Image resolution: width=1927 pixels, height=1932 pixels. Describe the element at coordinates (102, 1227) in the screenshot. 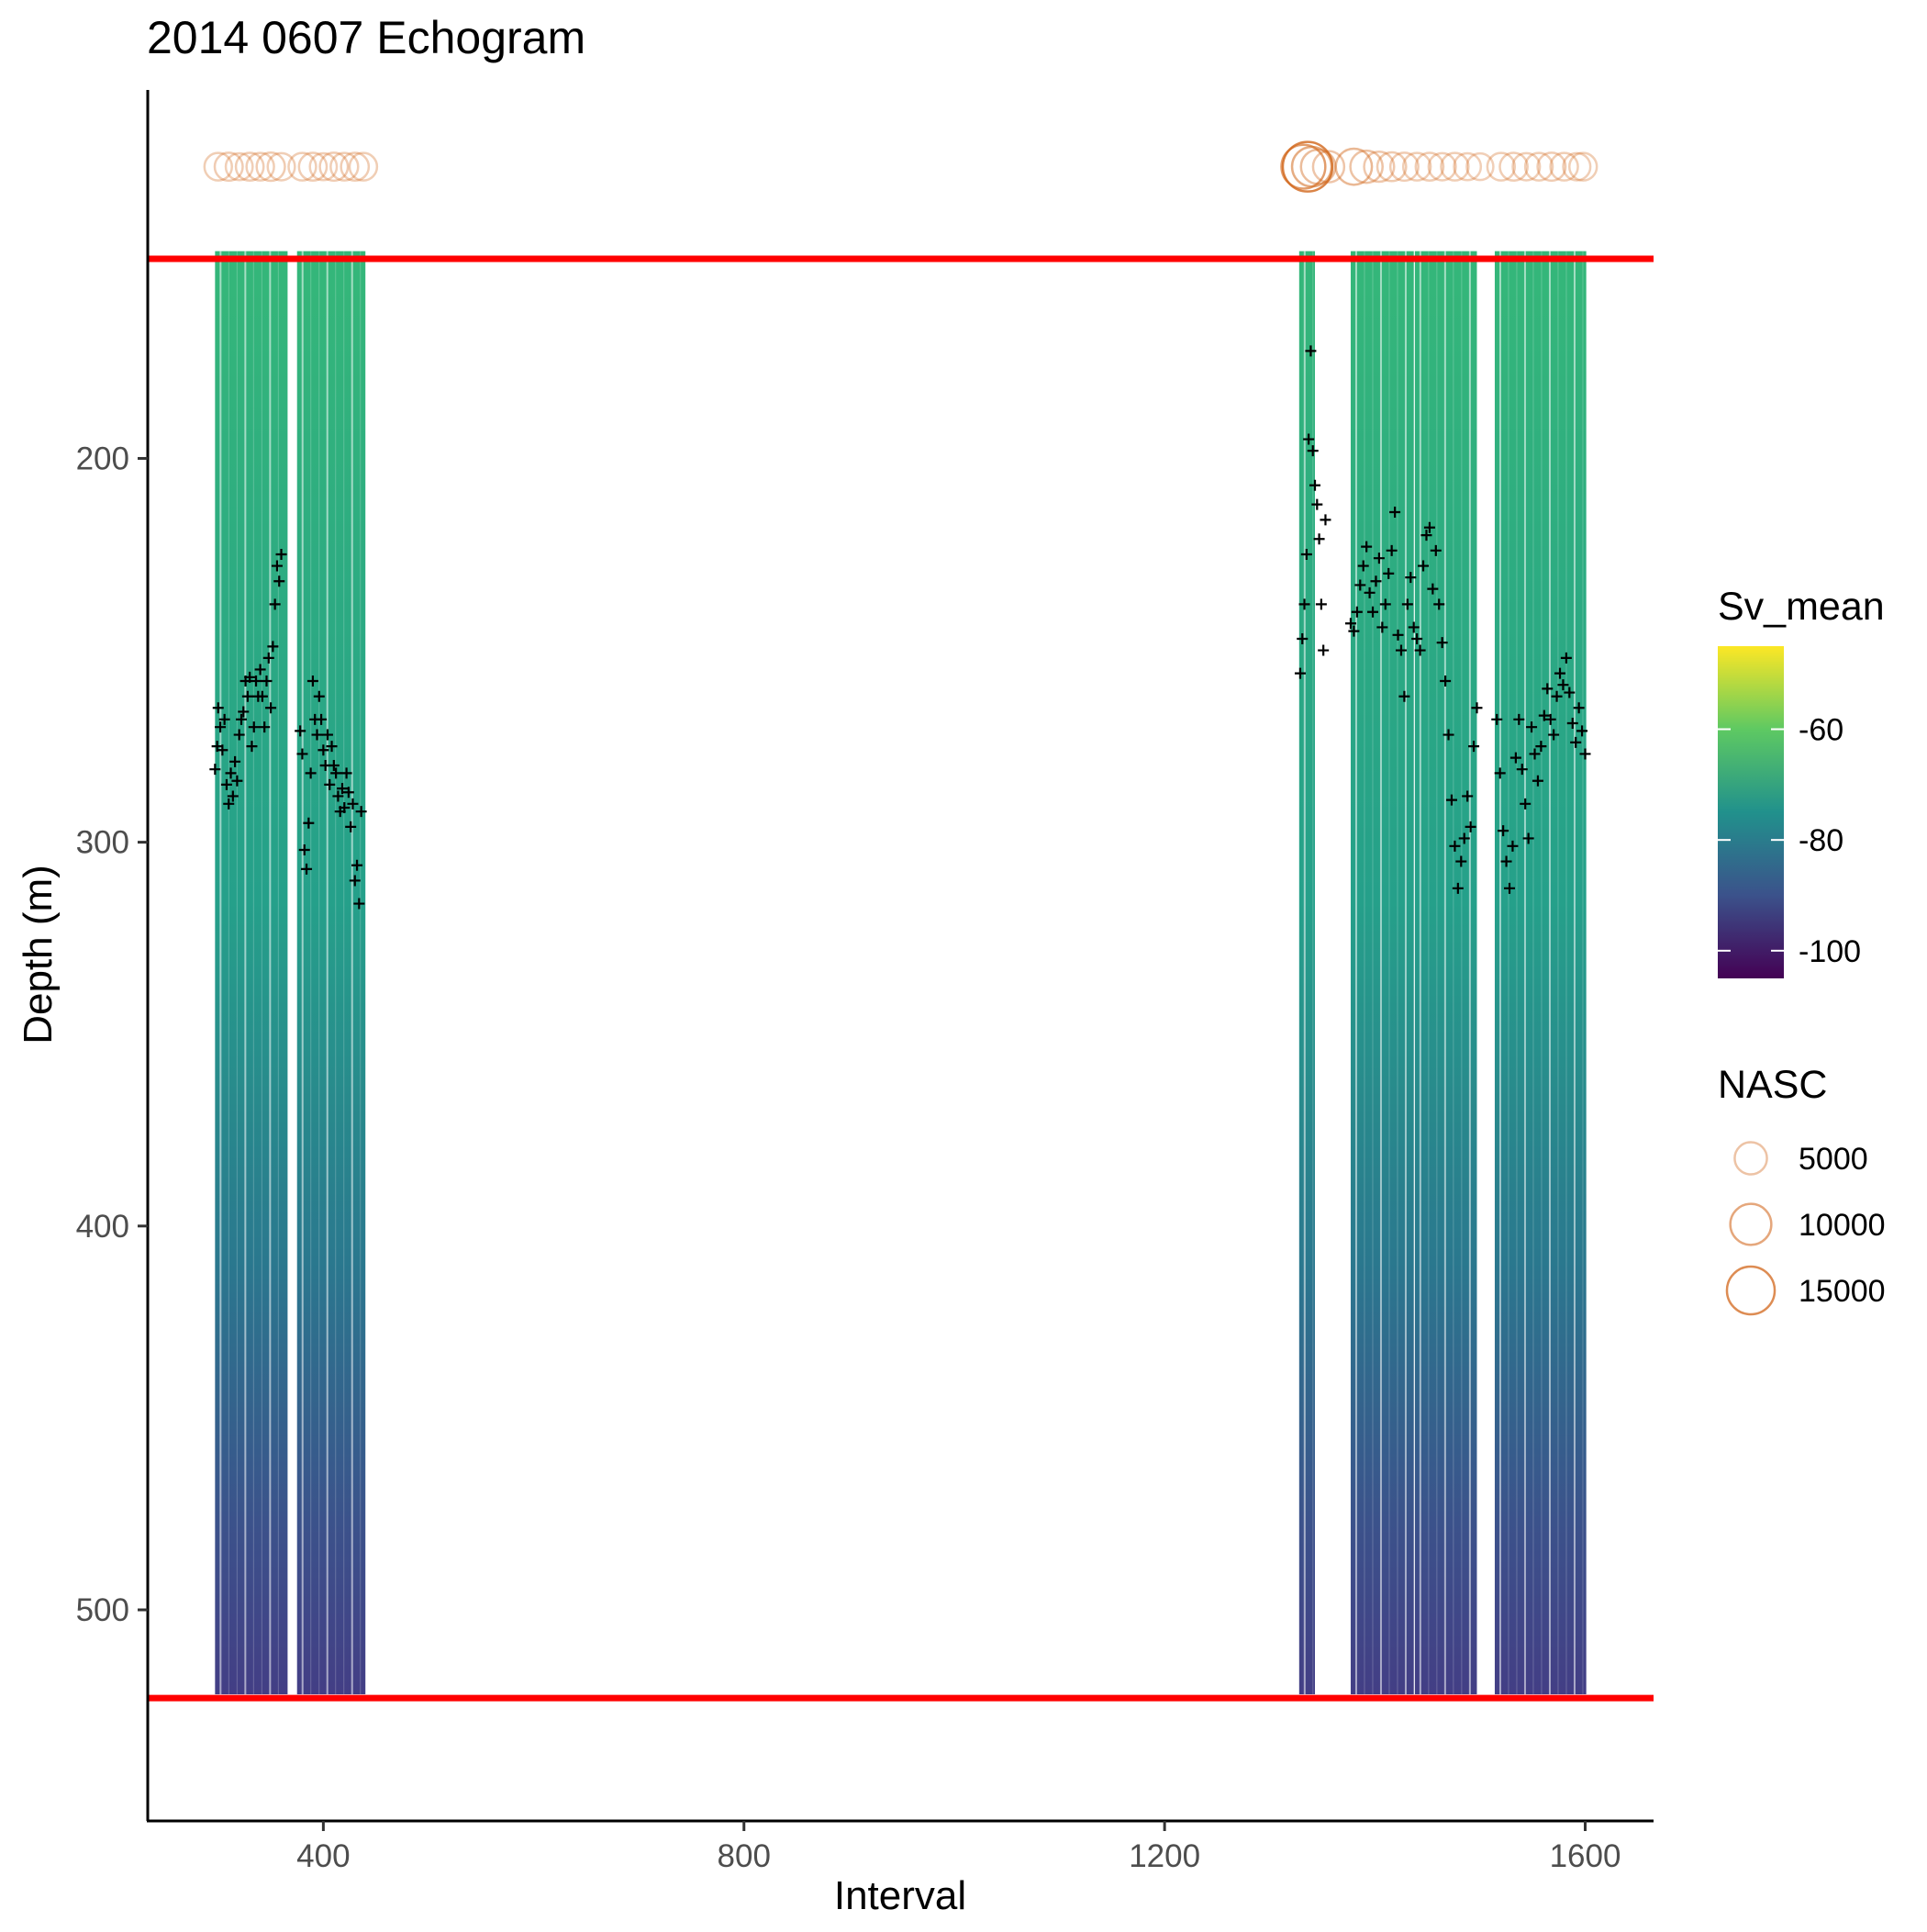

I see `y-tick-label: 400` at that location.